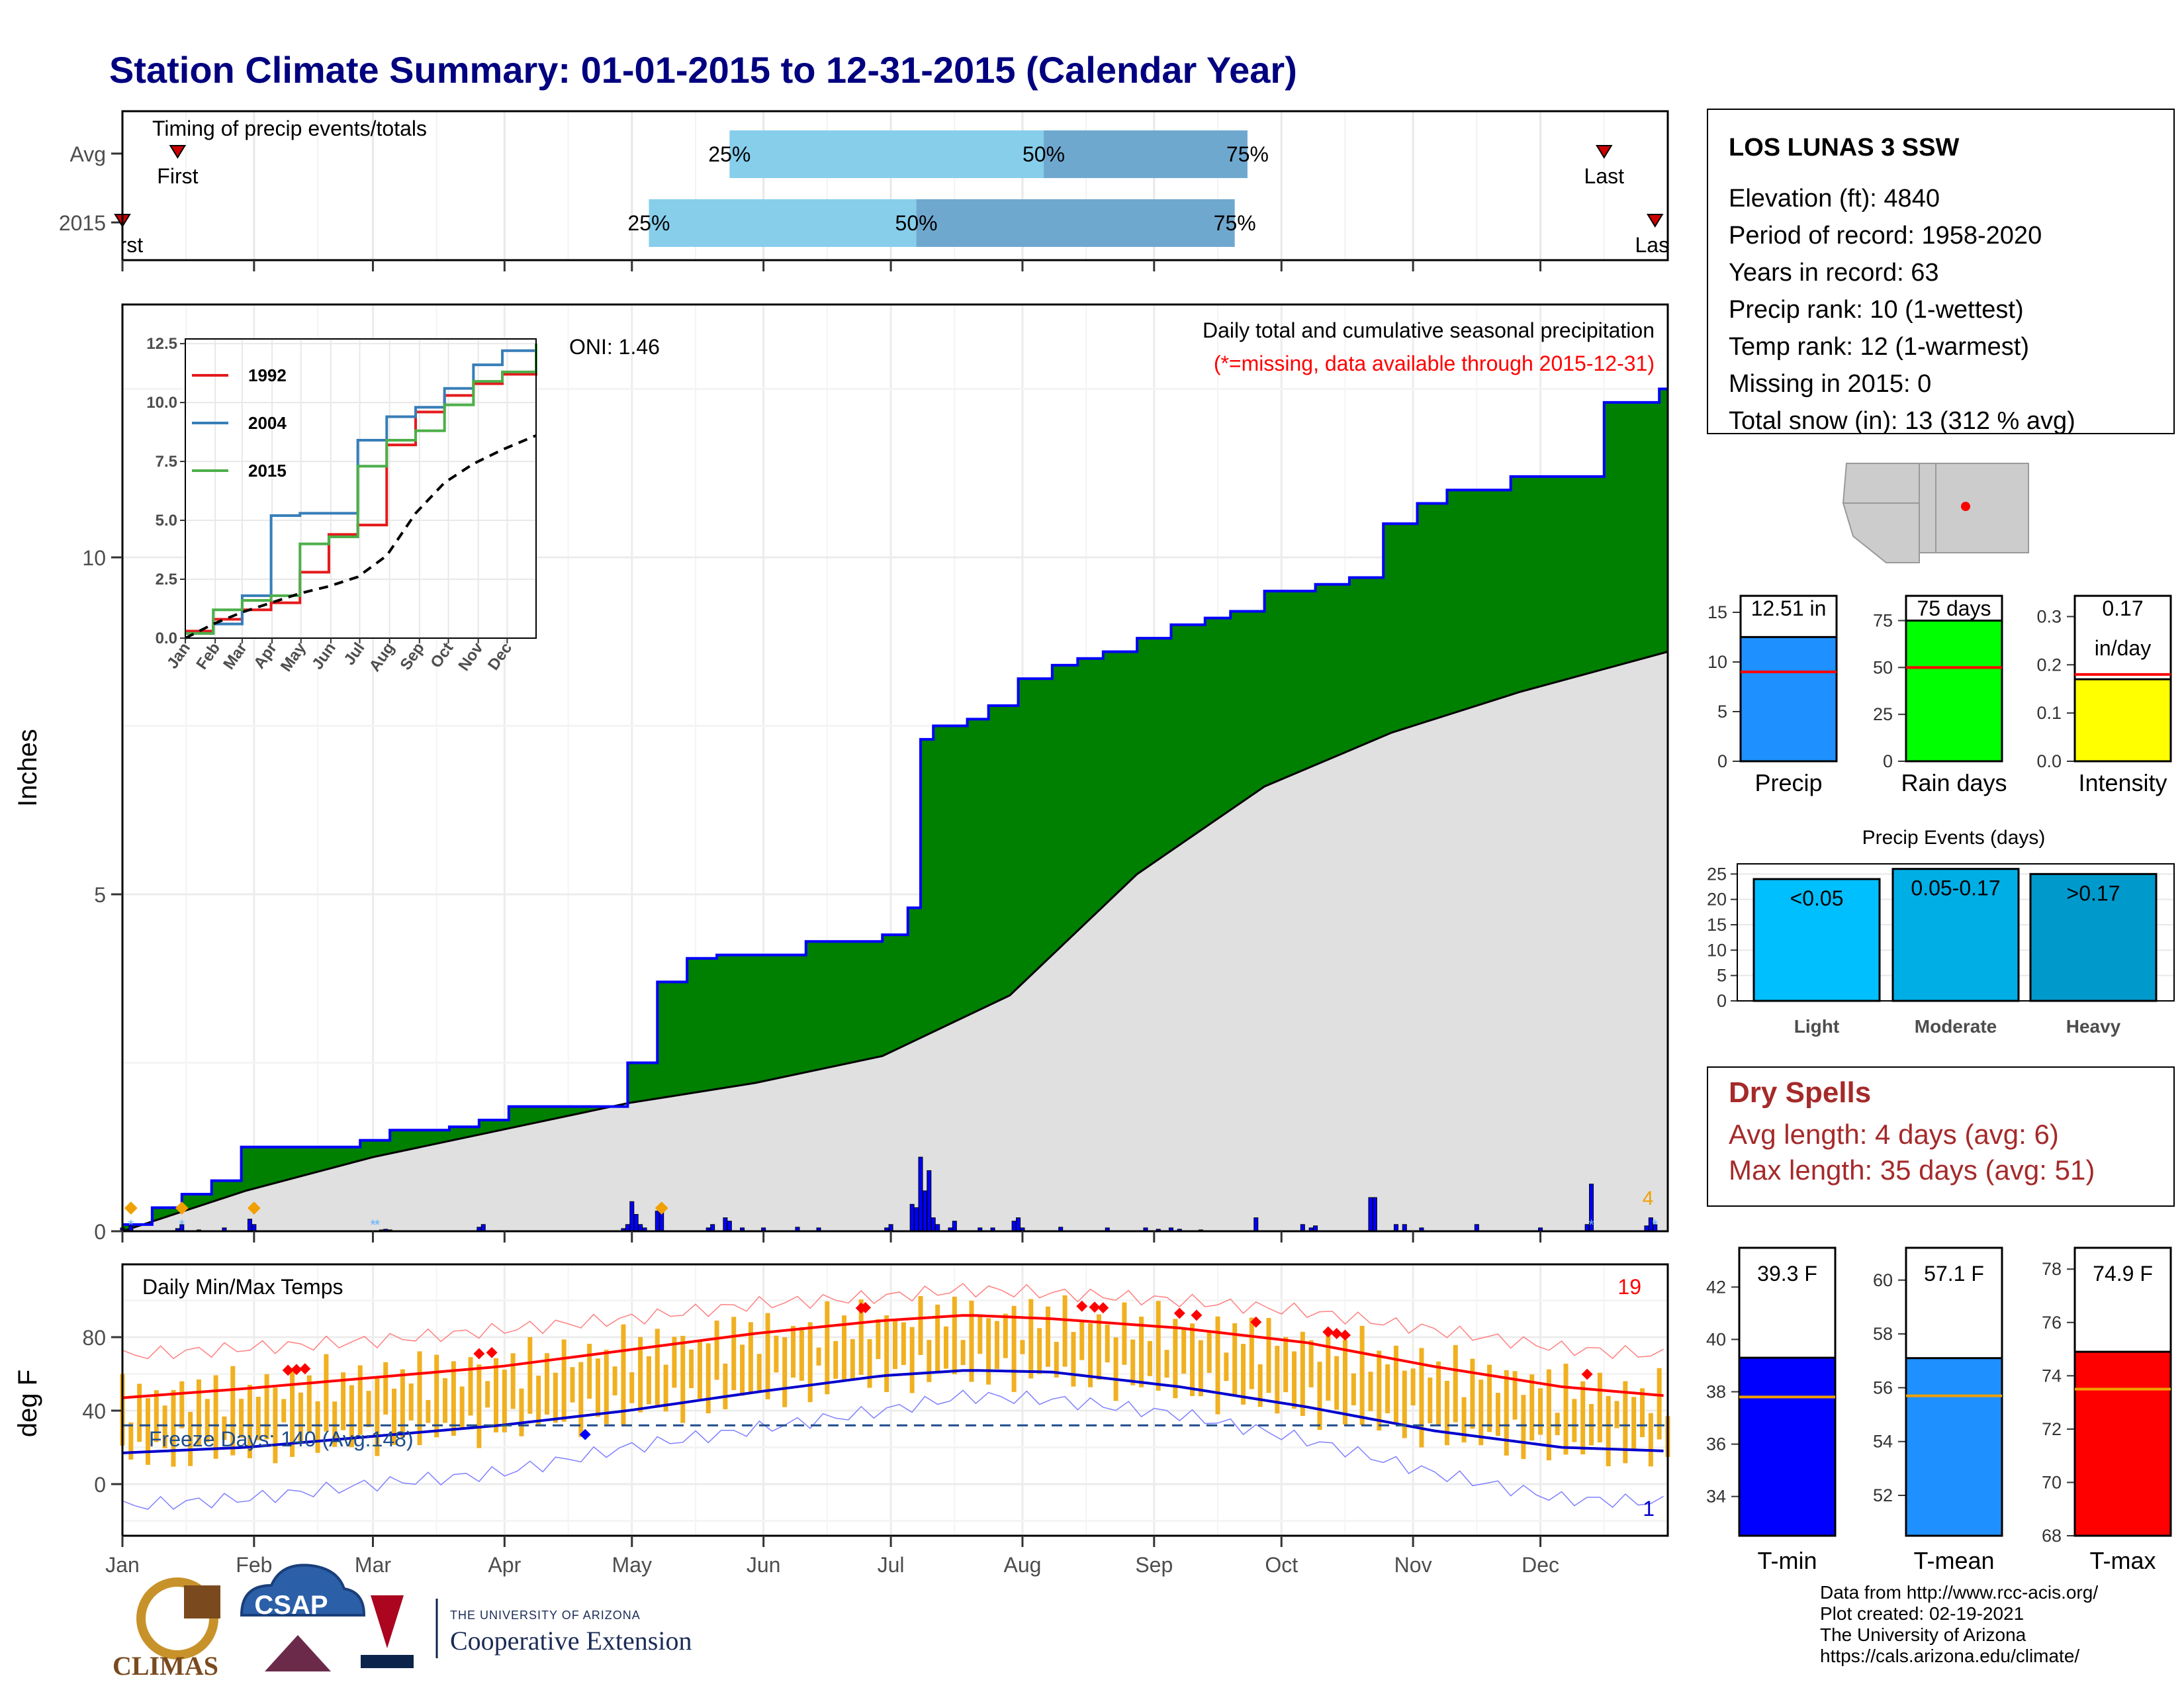  I want to click on event-range-label: 0.05-0.17, so click(1955, 888).